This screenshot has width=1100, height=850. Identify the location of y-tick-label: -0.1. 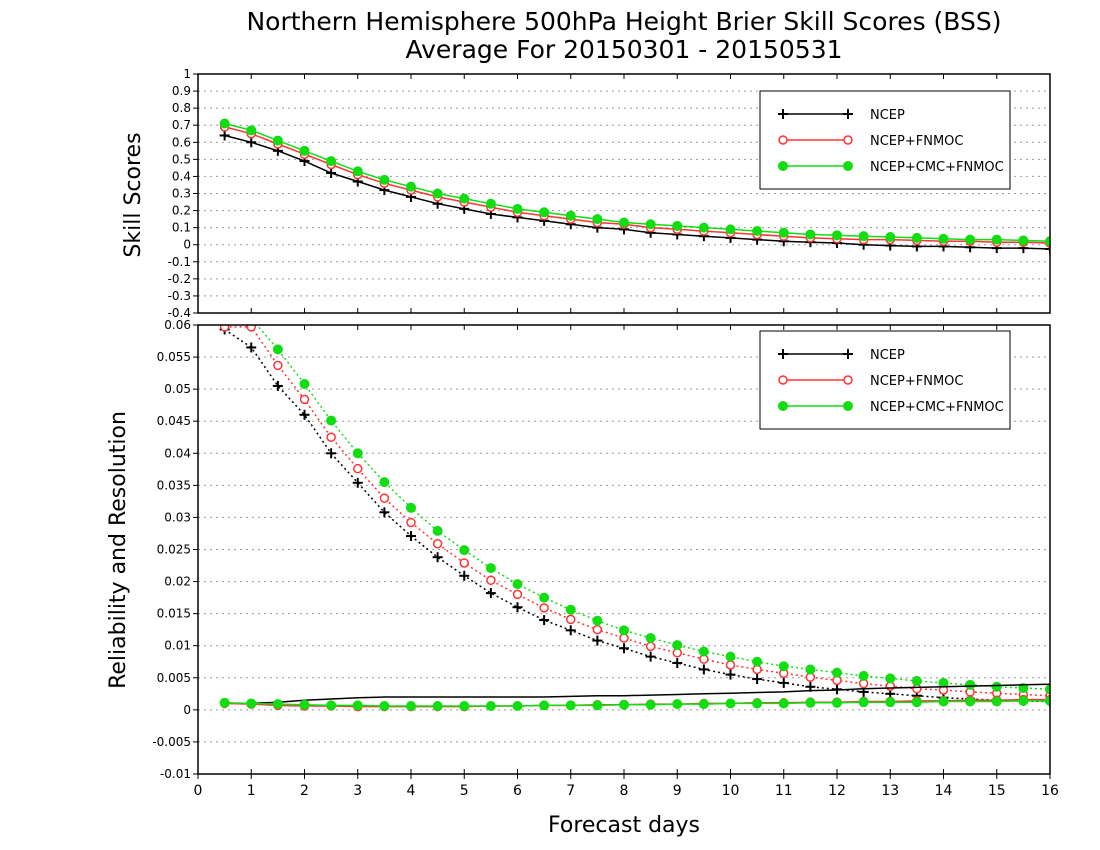
(179, 262).